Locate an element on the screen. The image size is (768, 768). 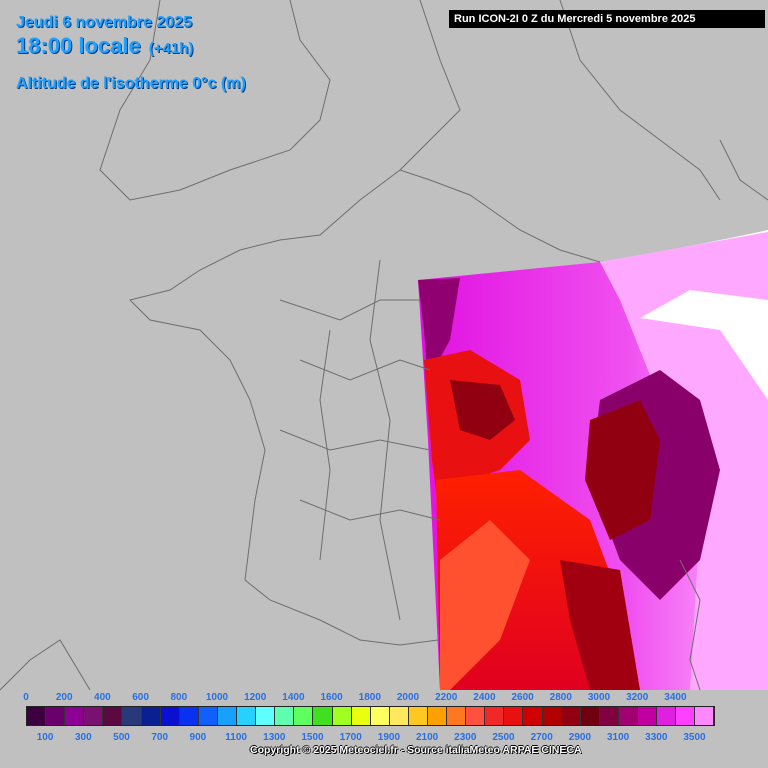
domain-purple-edge is located at coordinates (439, 329).